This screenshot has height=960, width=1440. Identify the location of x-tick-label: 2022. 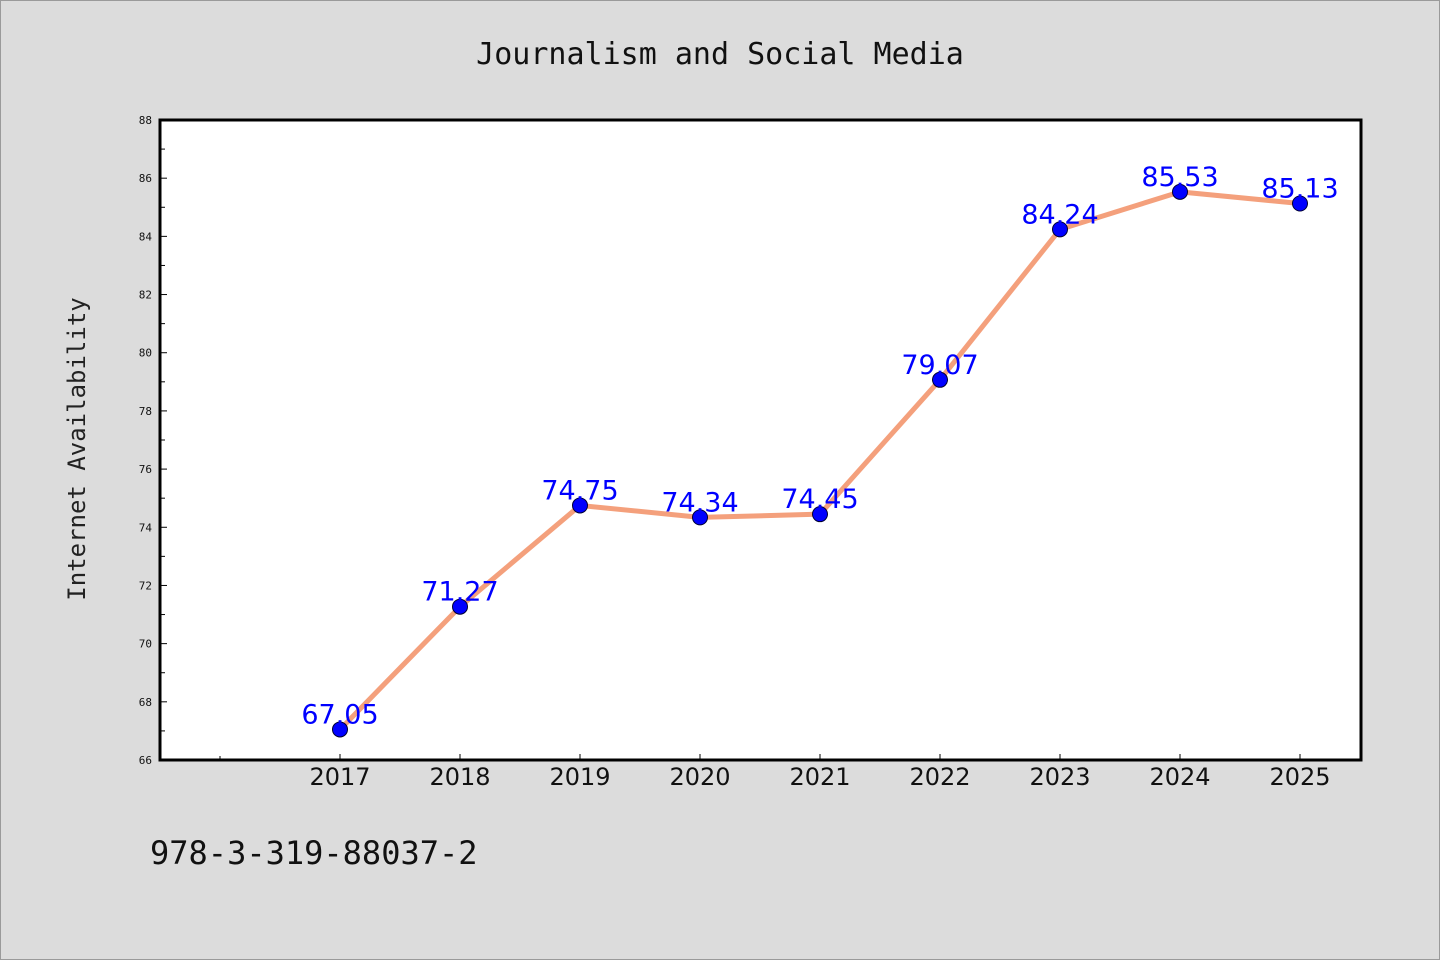
(939, 777).